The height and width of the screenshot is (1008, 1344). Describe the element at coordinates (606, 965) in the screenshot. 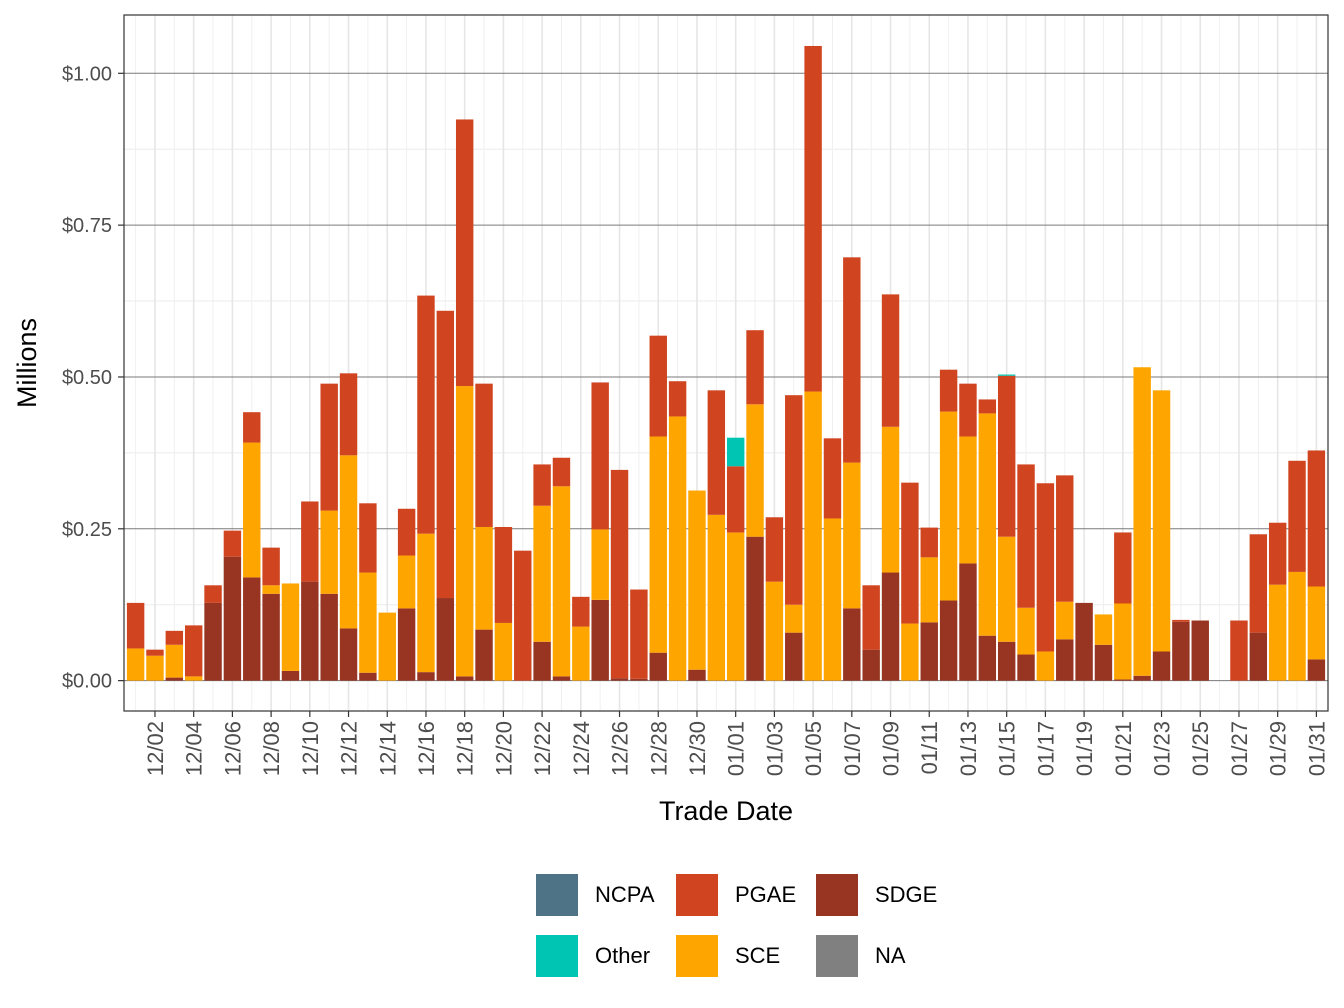

I see `legend-item-other: Other` at that location.